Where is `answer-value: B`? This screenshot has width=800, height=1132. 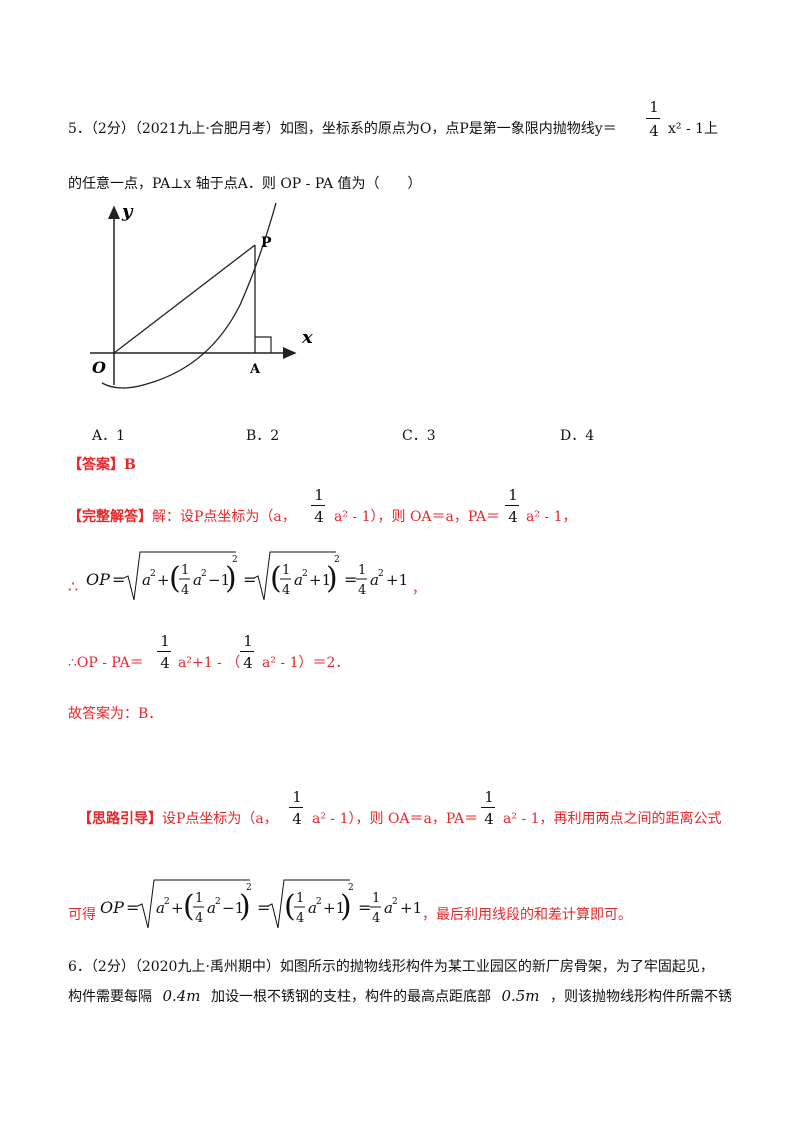
answer-value: B is located at coordinates (130, 465).